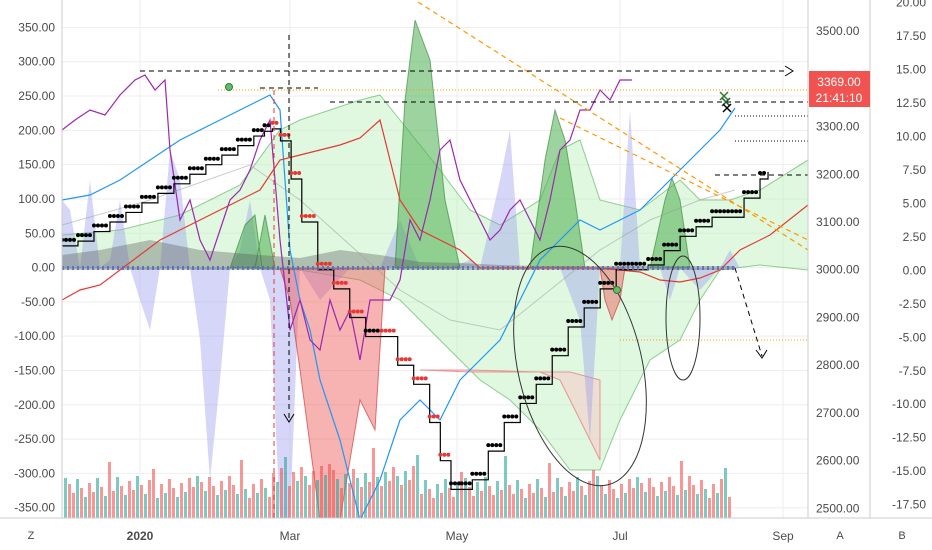 The width and height of the screenshot is (932, 550). What do you see at coordinates (901, 536) in the screenshot?
I see `scale-b-button: B` at bounding box center [901, 536].